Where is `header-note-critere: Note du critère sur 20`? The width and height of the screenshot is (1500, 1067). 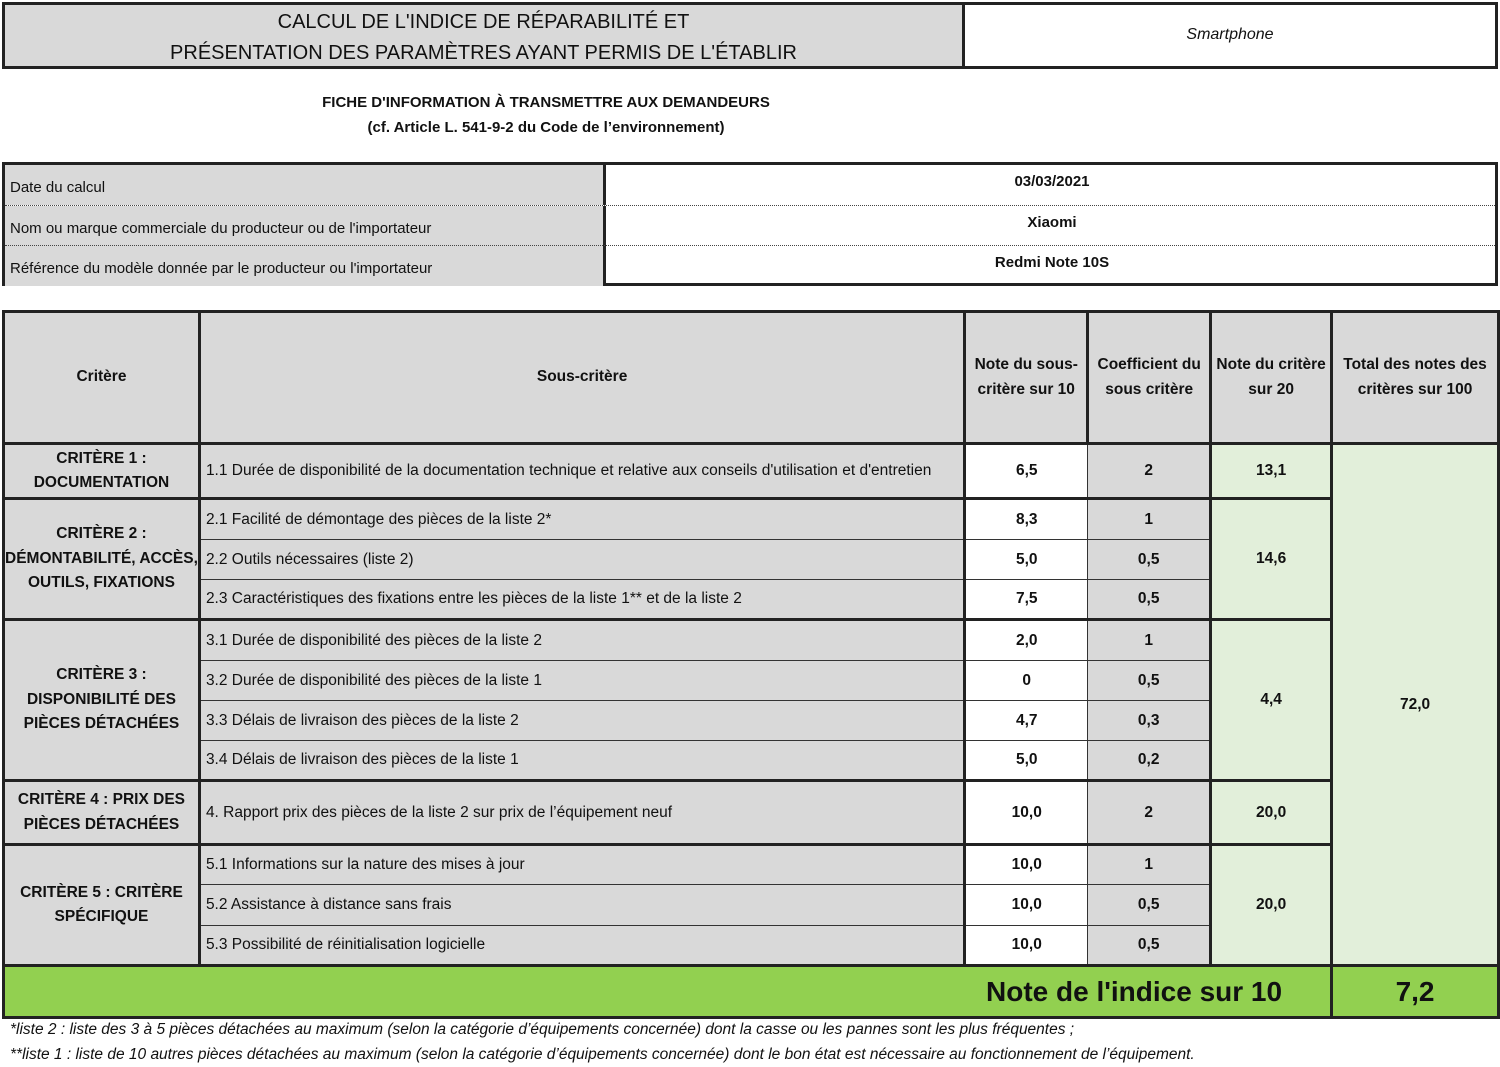
header-note-critere: Note du critère sur 20 is located at coordinates (1271, 377).